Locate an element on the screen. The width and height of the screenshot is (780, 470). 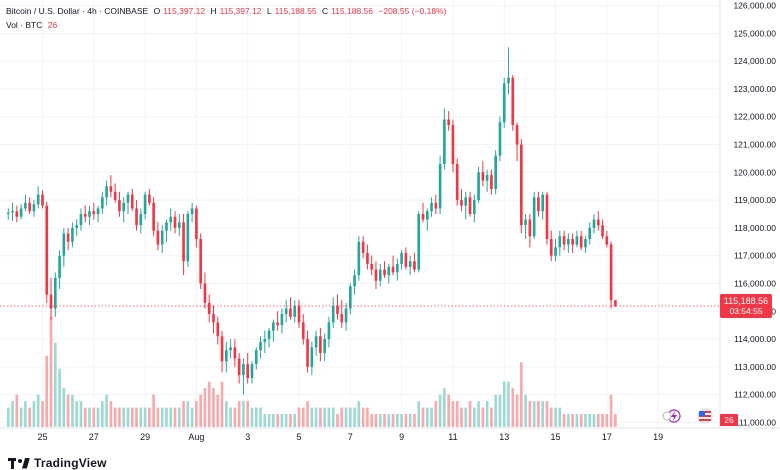
x-tick-label: 19 is located at coordinates (658, 437).